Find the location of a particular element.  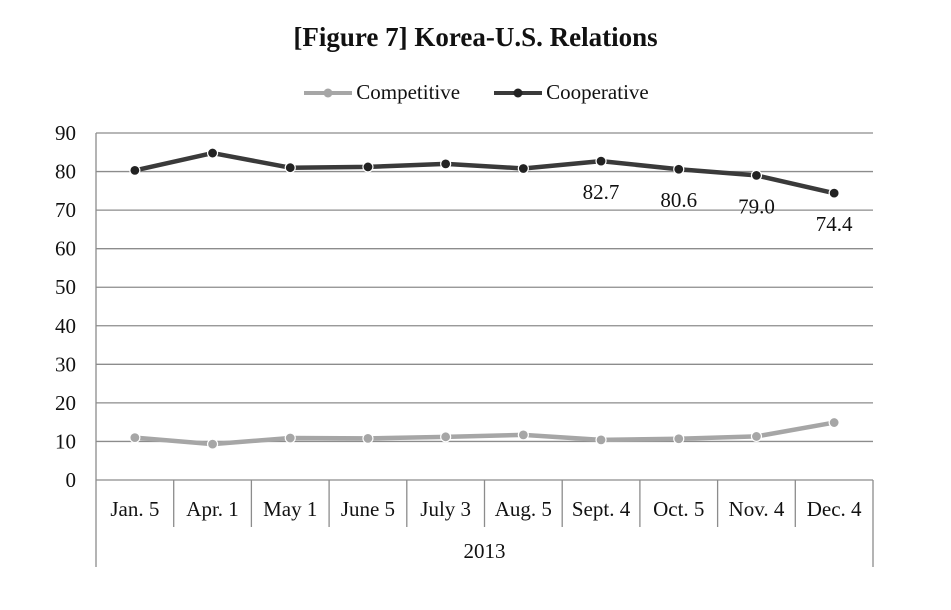

legend-label-cooperative: Cooperative is located at coordinates (597, 92).